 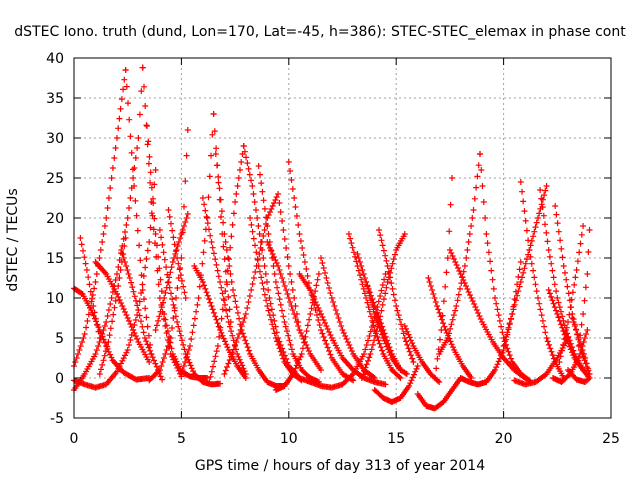 What do you see at coordinates (55, 99) in the screenshot?
I see `y-tick-label: 35` at bounding box center [55, 99].